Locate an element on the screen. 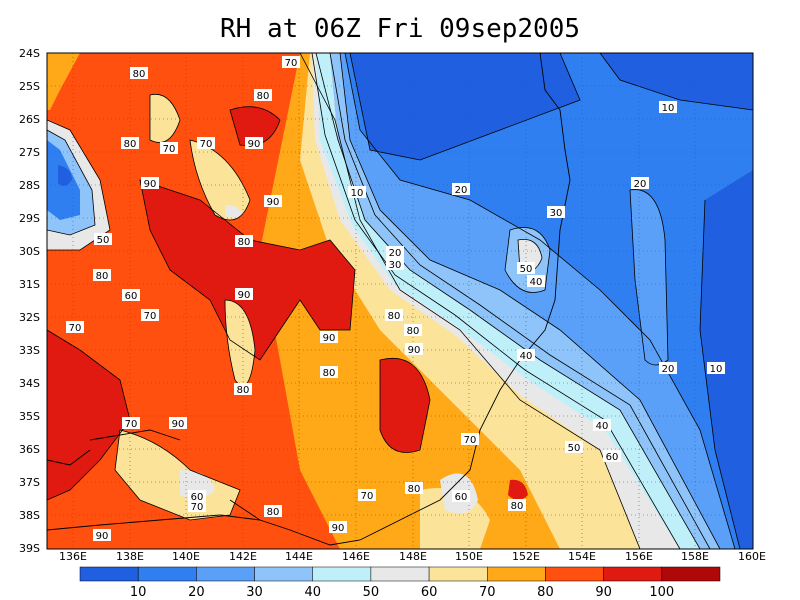 The image size is (800, 600). colorbar-tick-label: 70 is located at coordinates (487, 592).